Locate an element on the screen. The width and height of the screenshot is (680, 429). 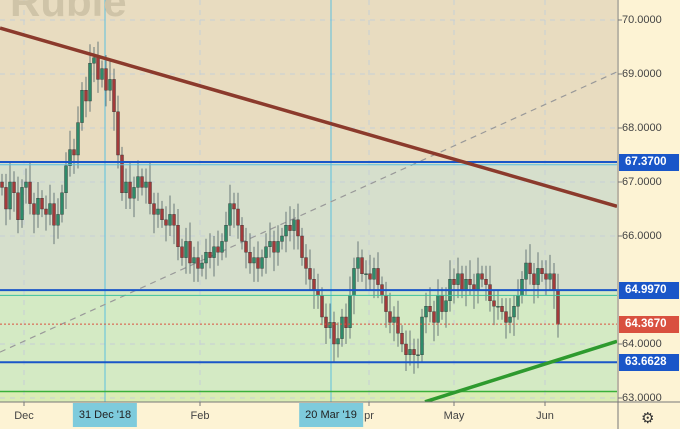
time-label-dec: Dec is located at coordinates (24, 416).